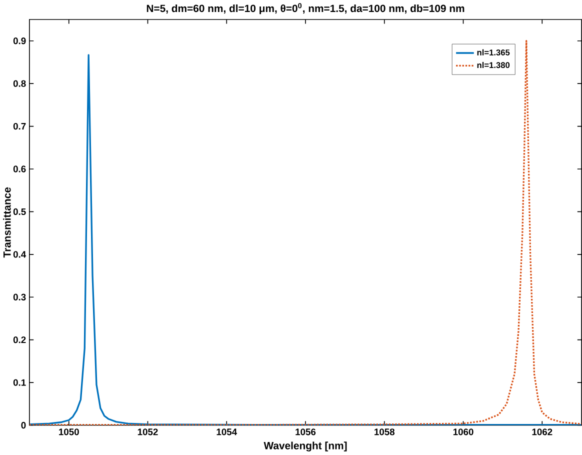 The width and height of the screenshot is (582, 455). I want to click on x-tick-label: 1062, so click(542, 432).